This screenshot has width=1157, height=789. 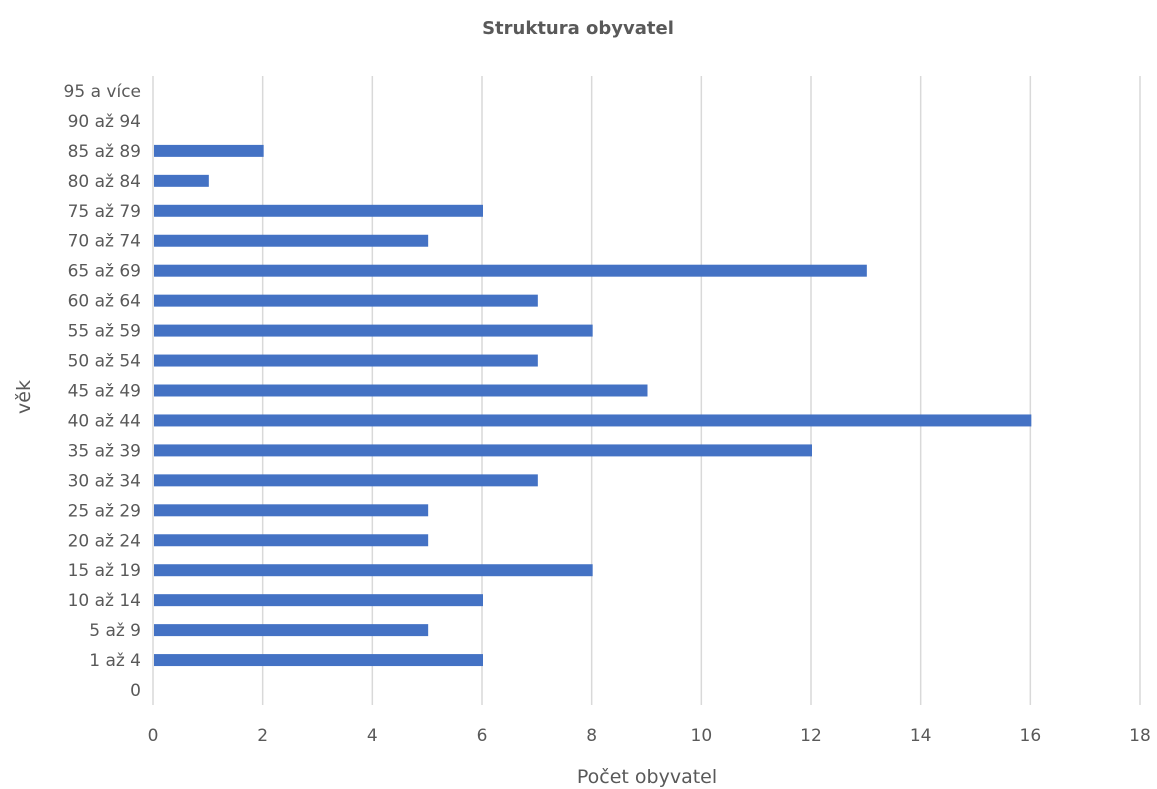 I want to click on y-axis-label: věk, so click(x=24, y=397).